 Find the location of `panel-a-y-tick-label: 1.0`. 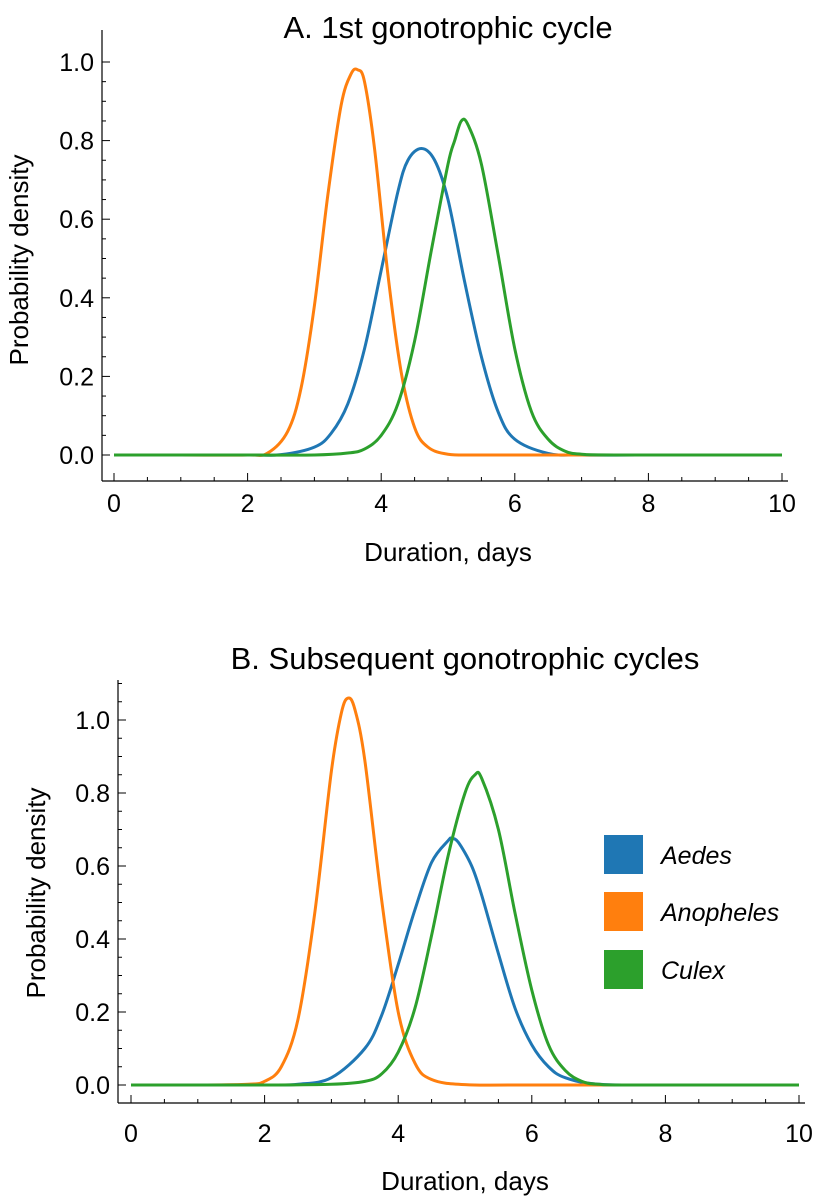

panel-a-y-tick-label: 1.0 is located at coordinates (76, 63).